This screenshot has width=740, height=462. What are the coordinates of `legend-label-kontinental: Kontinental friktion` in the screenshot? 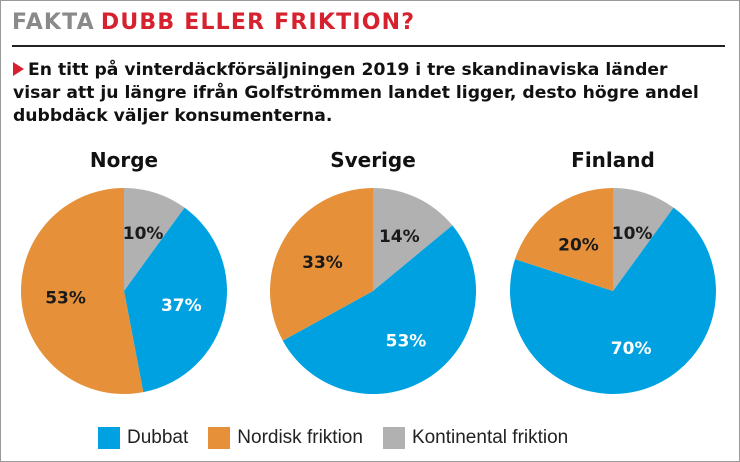 It's located at (490, 437).